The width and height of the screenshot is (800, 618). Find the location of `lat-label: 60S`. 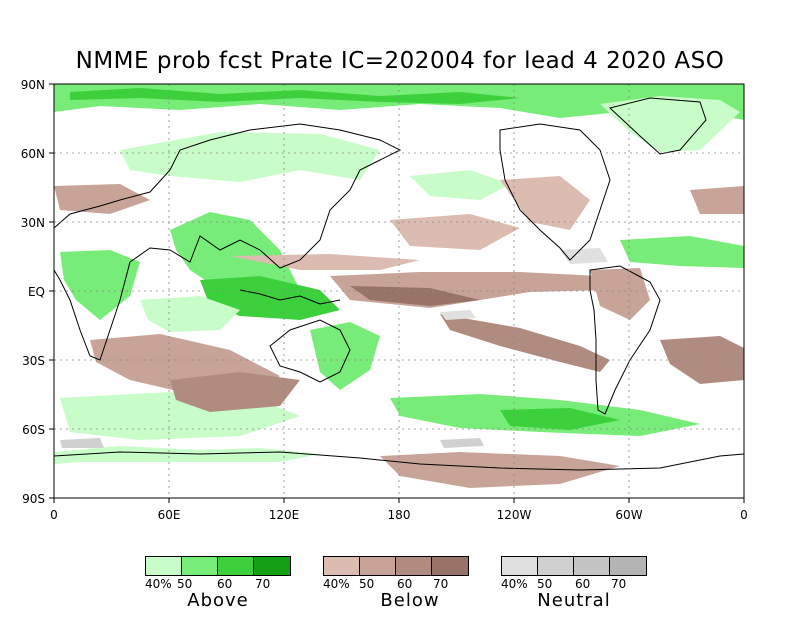

lat-label: 60S is located at coordinates (33, 430).